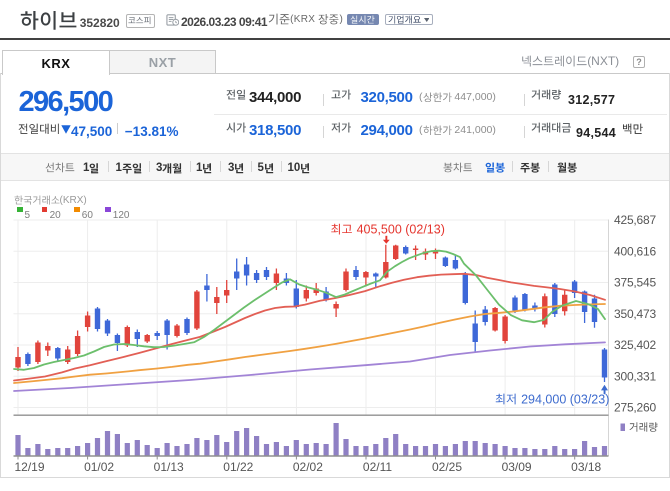  What do you see at coordinates (29, 467) in the screenshot?
I see `svg-text: 12/19` at bounding box center [29, 467].